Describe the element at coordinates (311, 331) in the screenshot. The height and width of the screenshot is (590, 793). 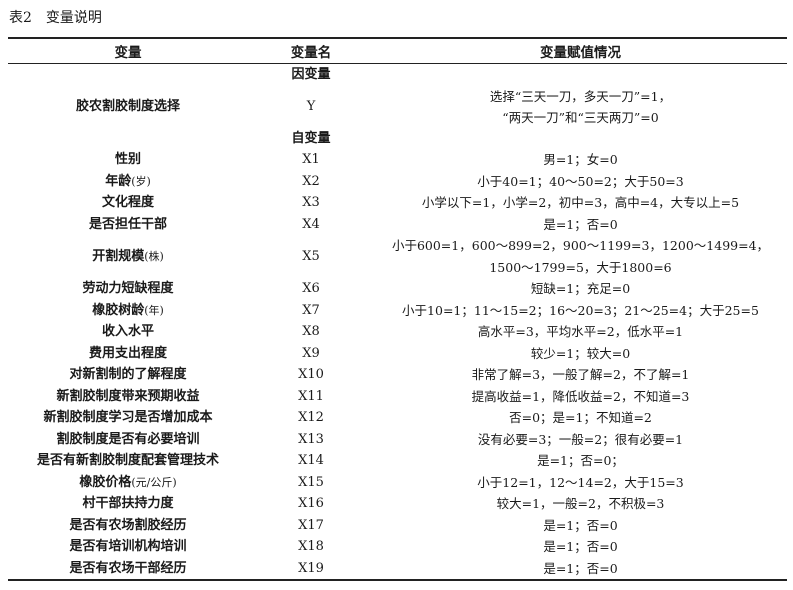
I see `variable-code: X8` at that location.